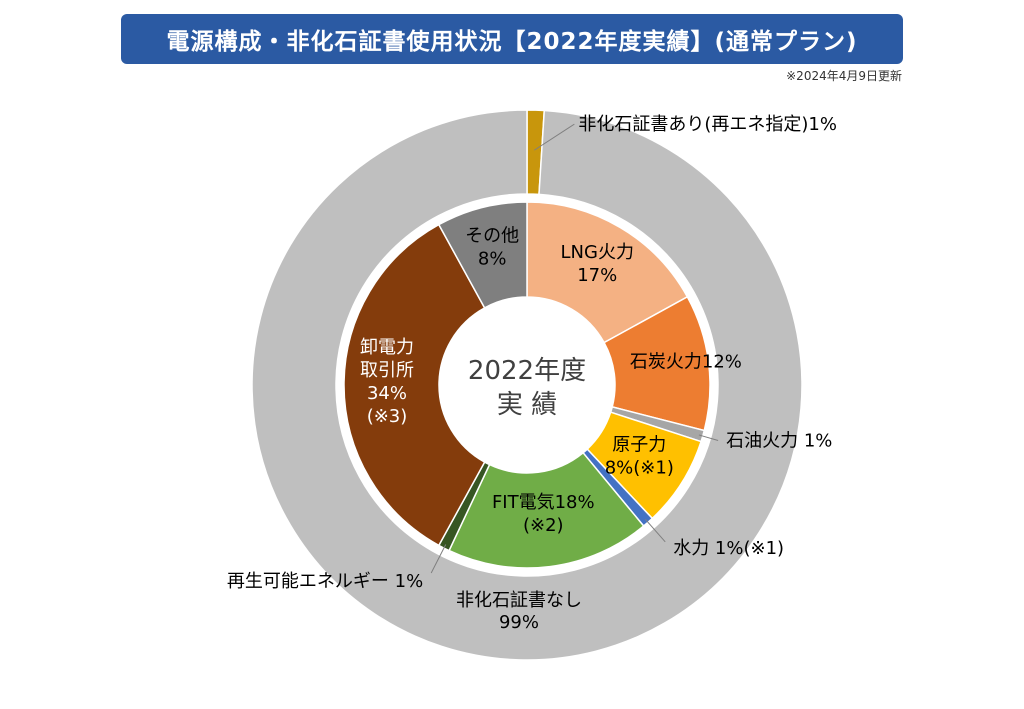  What do you see at coordinates (655, 530) in the screenshot?
I see `leader-line-hydro` at bounding box center [655, 530].